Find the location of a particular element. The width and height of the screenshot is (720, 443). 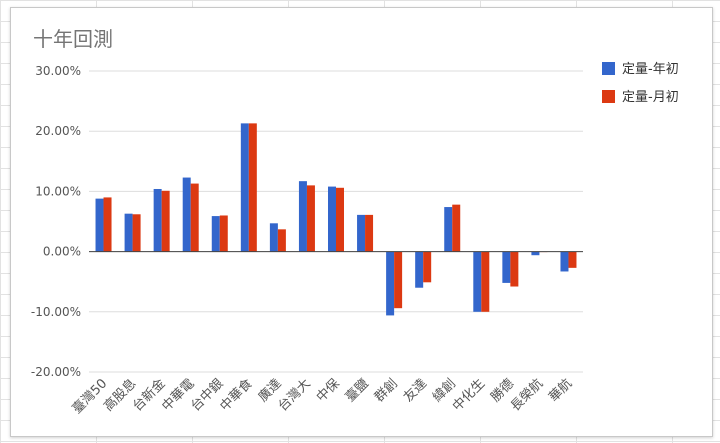

x-tick-label: 群創 is located at coordinates (386, 390).